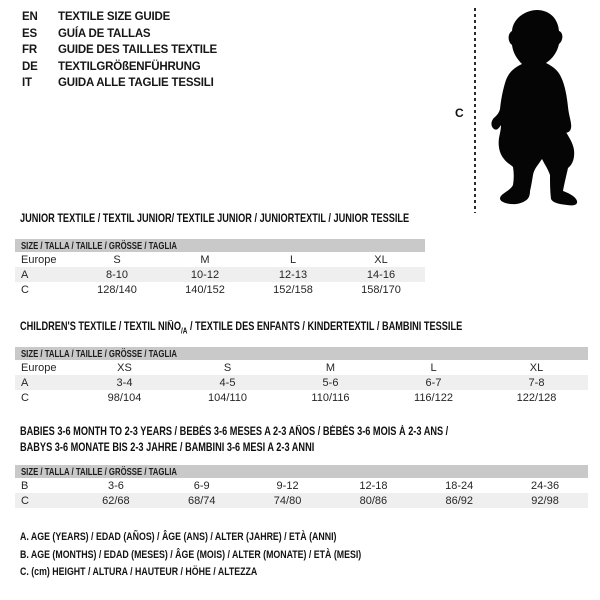  Describe the element at coordinates (330, 382) in the screenshot. I see `age-cell: 5-6` at that location.